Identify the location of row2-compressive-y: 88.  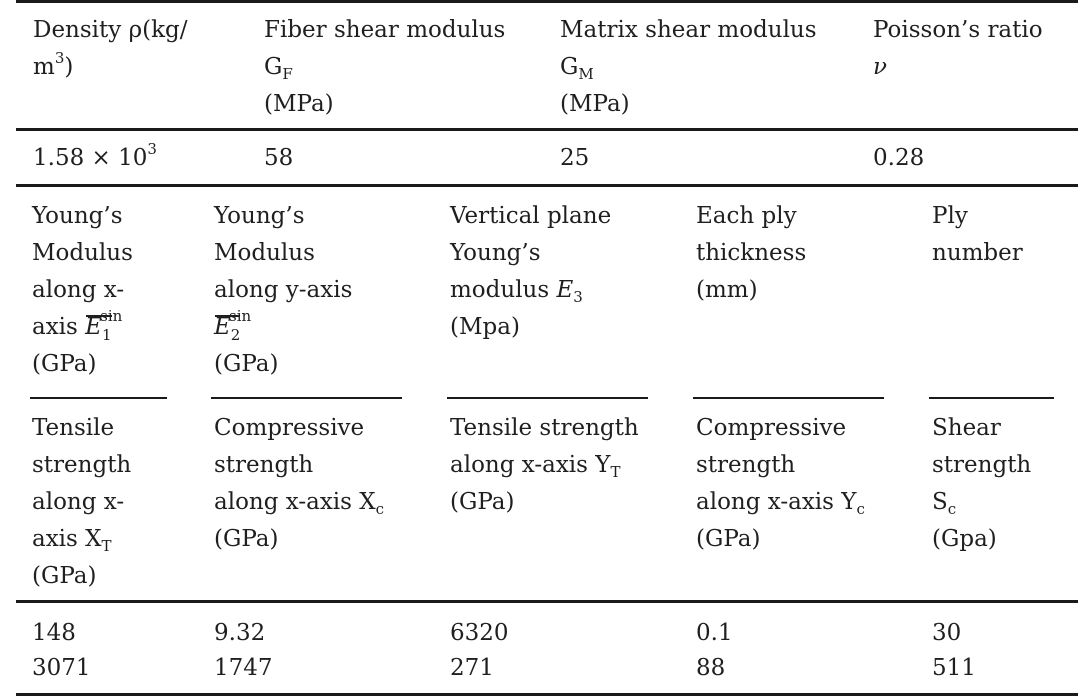
(711, 668).